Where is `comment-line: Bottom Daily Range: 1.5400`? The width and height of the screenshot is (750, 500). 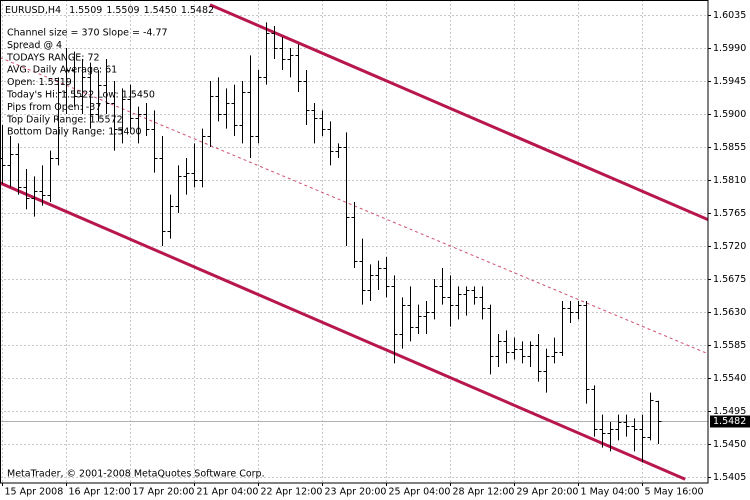 comment-line: Bottom Daily Range: 1.5400 is located at coordinates (74, 132).